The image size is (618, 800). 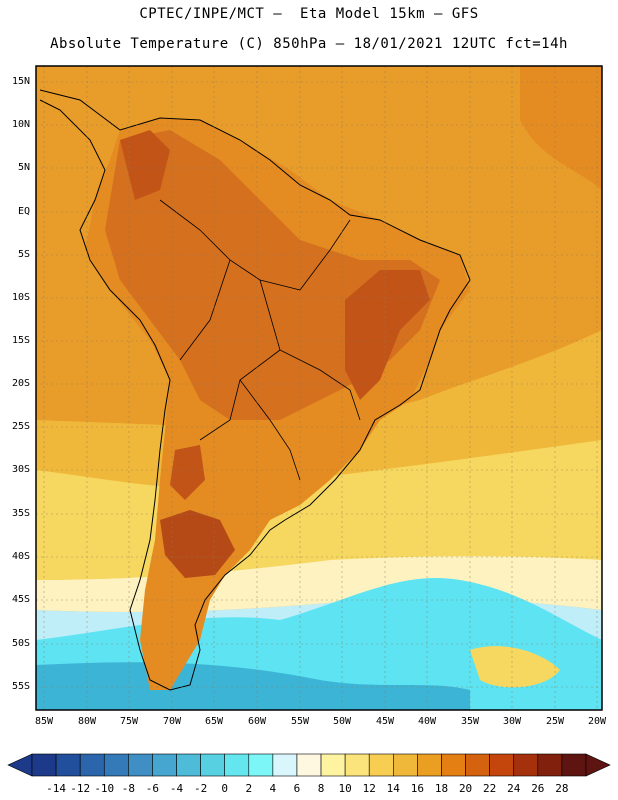 What do you see at coordinates (23, 167) in the screenshot?
I see `lat-label: 5N` at bounding box center [23, 167].